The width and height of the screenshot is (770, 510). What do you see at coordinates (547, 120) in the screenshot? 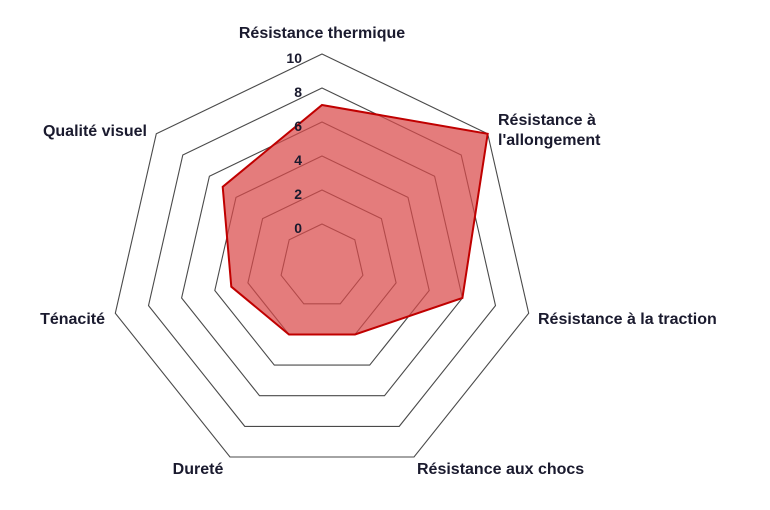
I see `axis-label-1-line-0: Résistance à` at bounding box center [547, 120].